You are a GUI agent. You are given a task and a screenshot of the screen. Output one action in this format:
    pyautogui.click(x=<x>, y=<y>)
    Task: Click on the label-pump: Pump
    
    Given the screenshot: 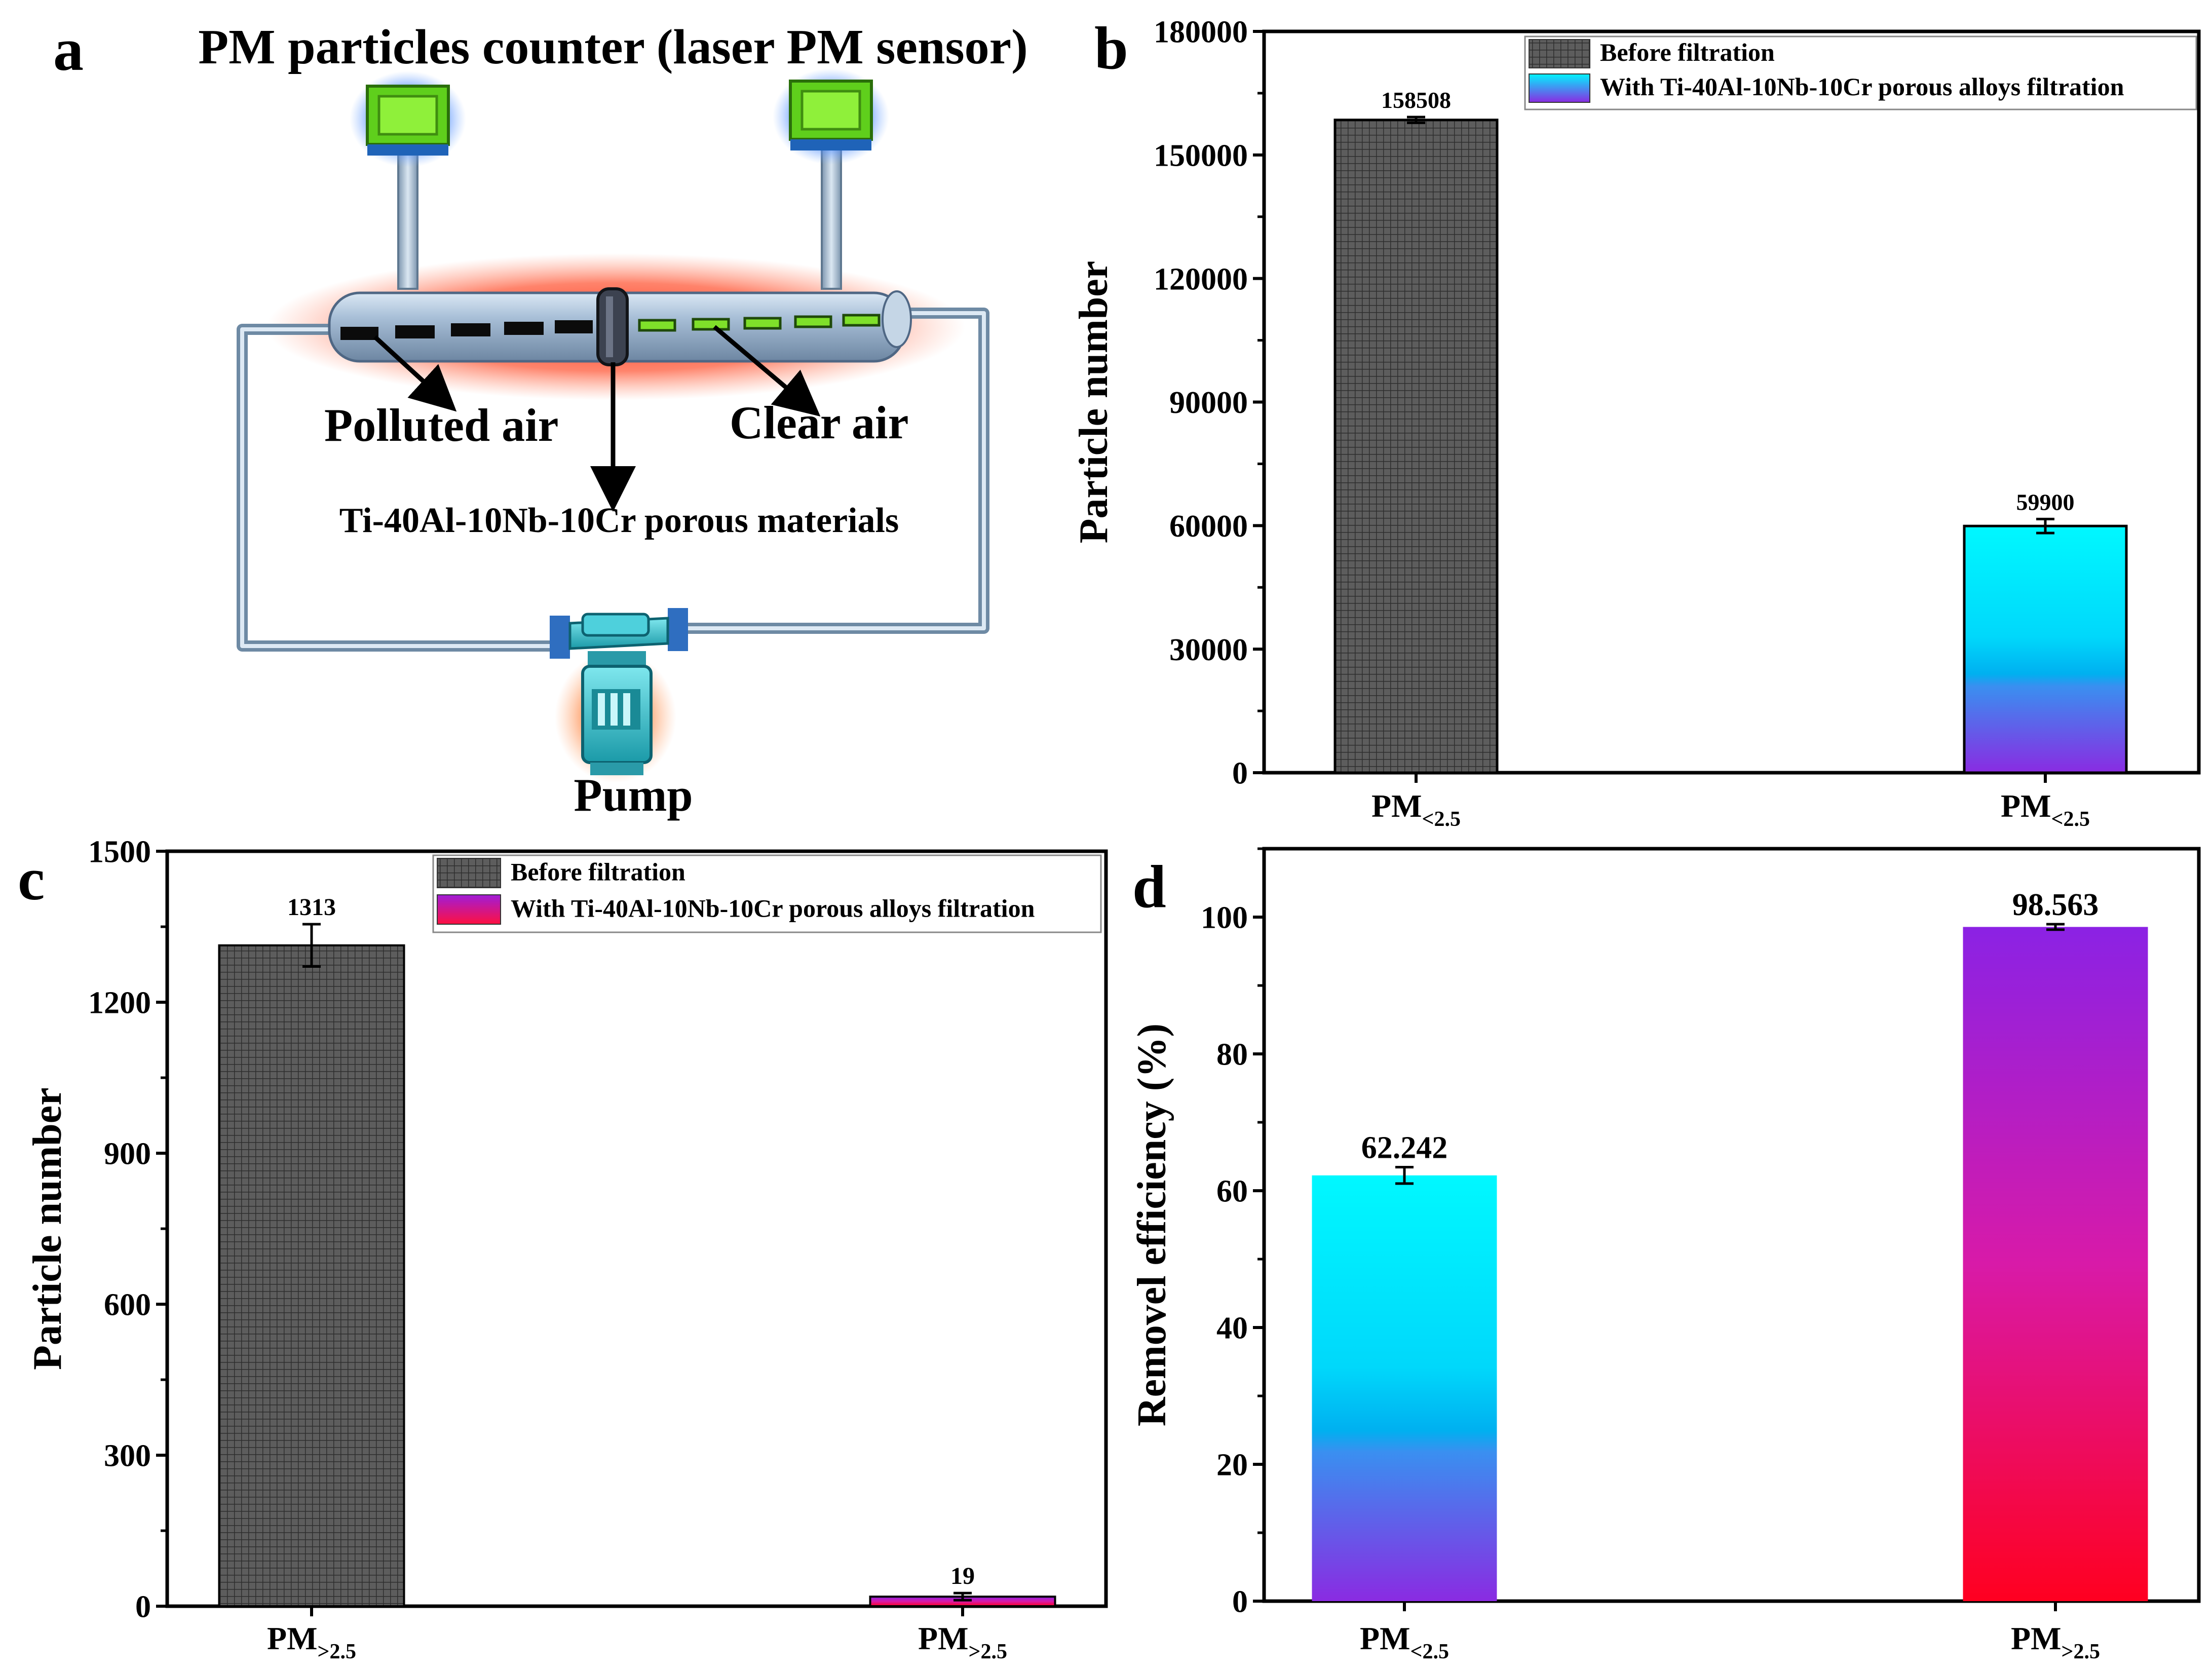 What is the action you would take?
    pyautogui.click(x=633, y=795)
    